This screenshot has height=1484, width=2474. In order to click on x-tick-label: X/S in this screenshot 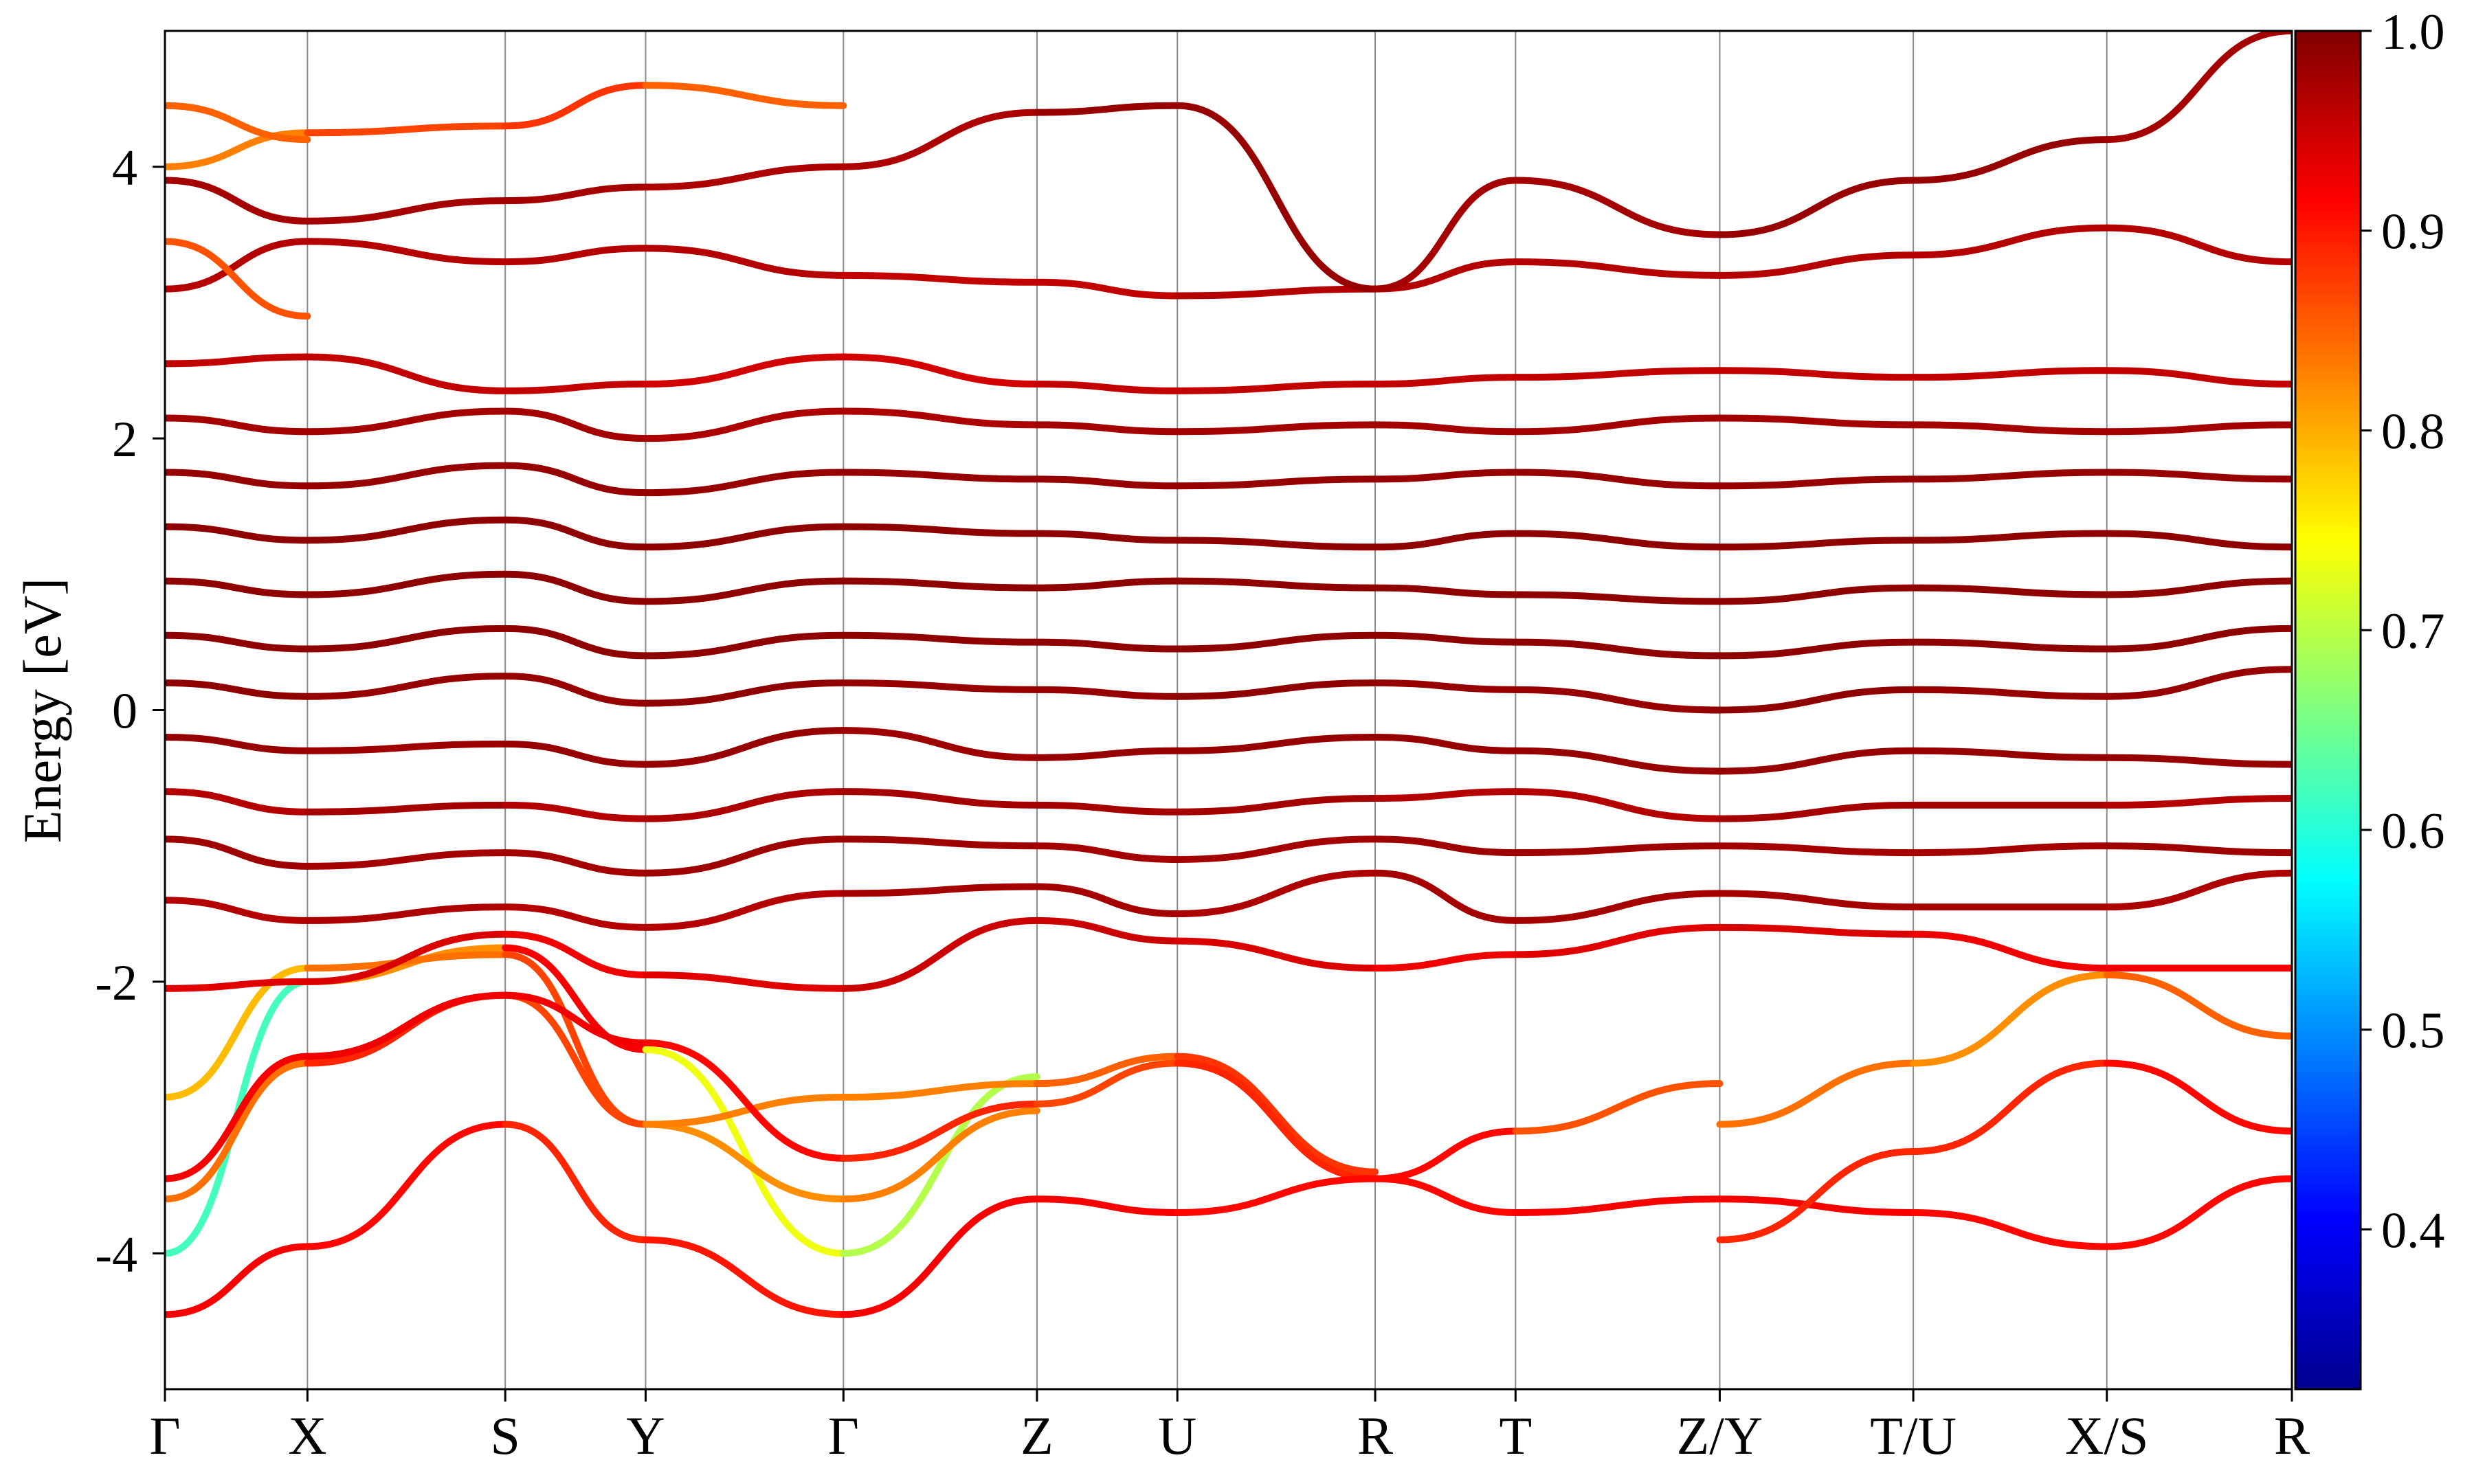, I will do `click(2106, 1435)`.